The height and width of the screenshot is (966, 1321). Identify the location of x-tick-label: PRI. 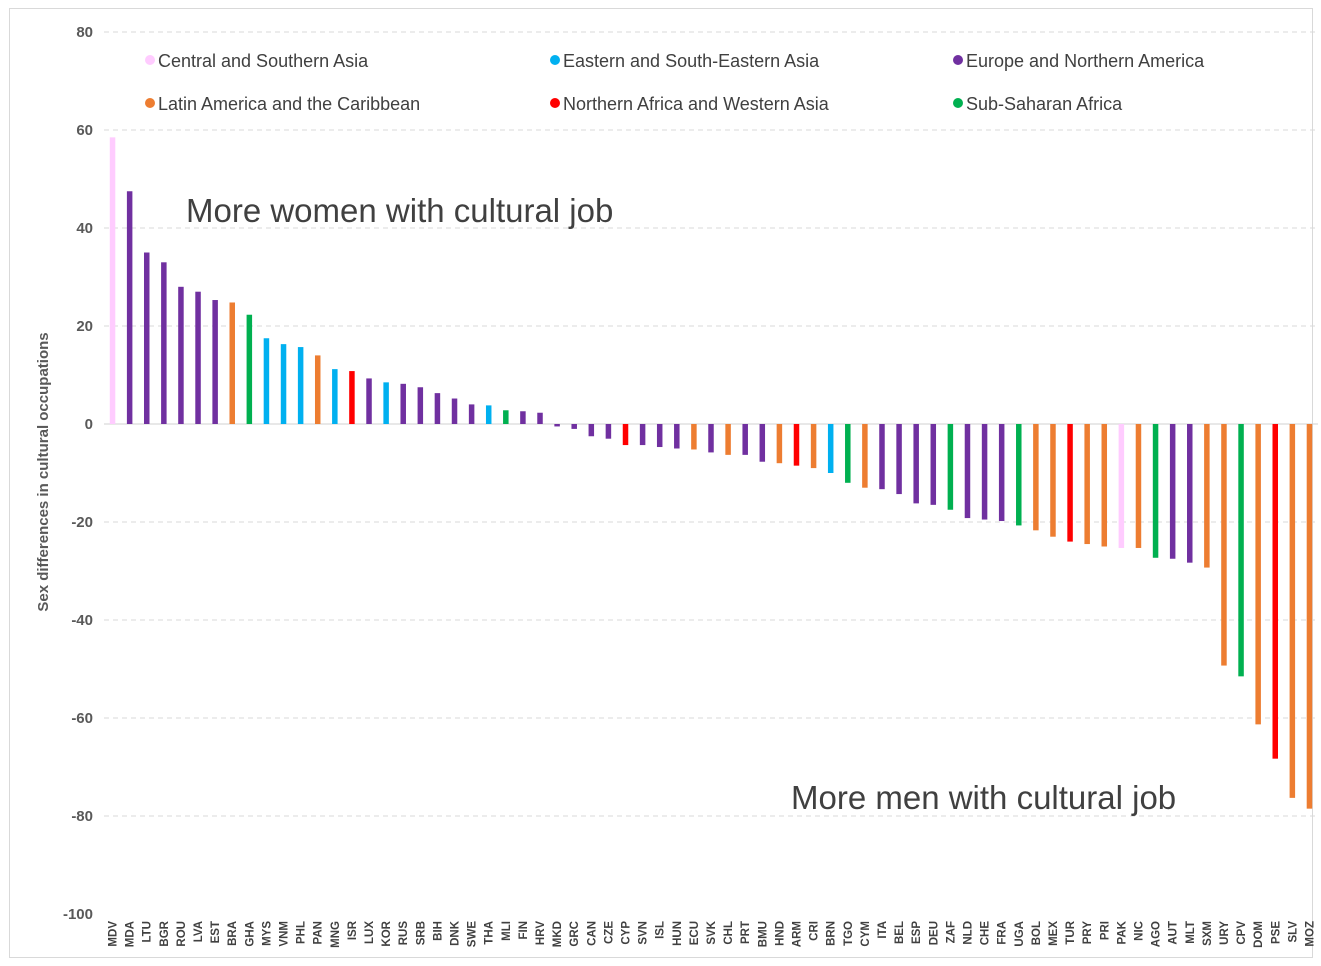
(1105, 930).